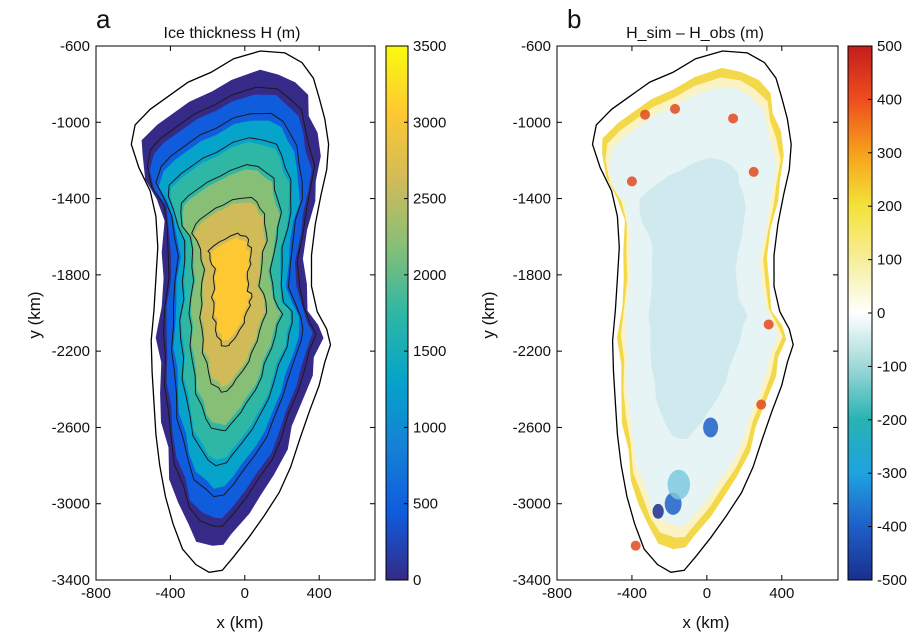  Describe the element at coordinates (889, 99) in the screenshot. I see `panel-b-colorbar-label: 400` at that location.